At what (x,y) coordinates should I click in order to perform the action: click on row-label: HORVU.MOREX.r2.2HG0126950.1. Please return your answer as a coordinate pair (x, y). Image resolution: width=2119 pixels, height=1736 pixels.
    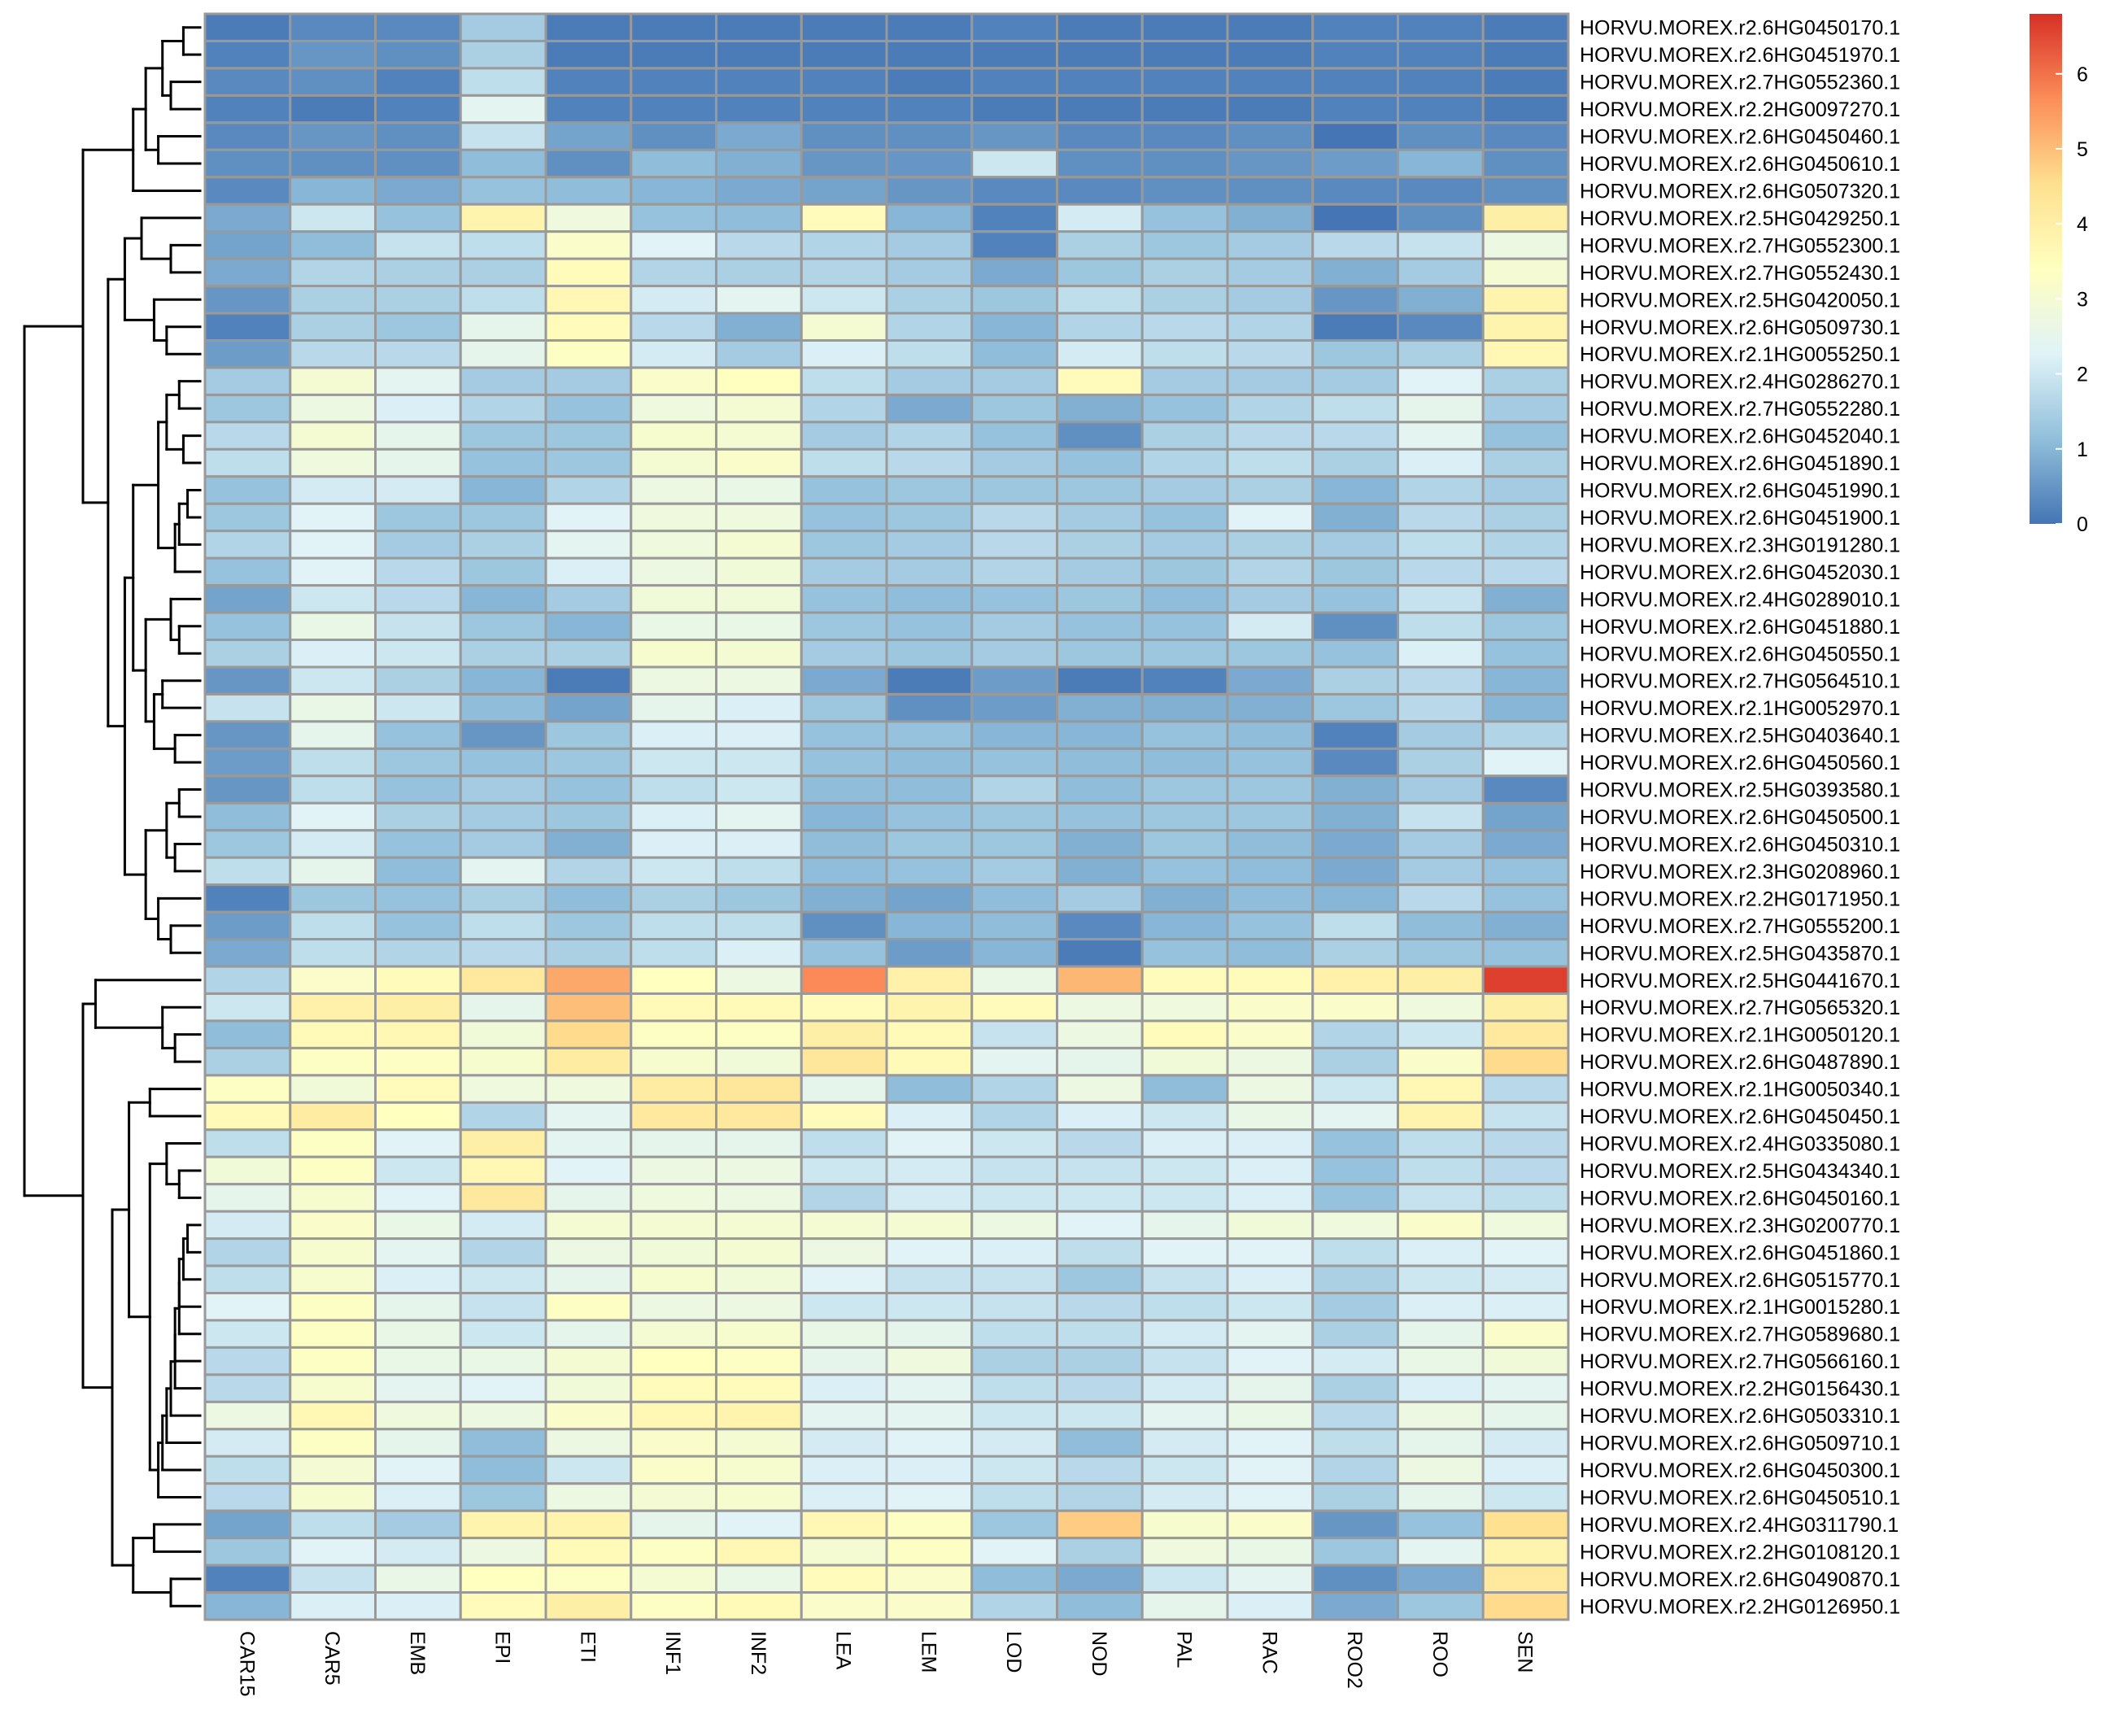
    Looking at the image, I should click on (1740, 1606).